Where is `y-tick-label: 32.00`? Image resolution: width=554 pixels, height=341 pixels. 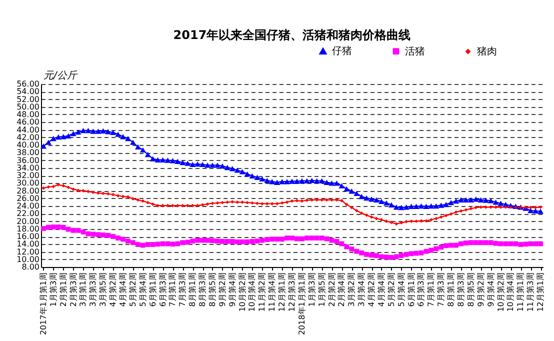 y-tick-label: 32.00 is located at coordinates (28, 175).